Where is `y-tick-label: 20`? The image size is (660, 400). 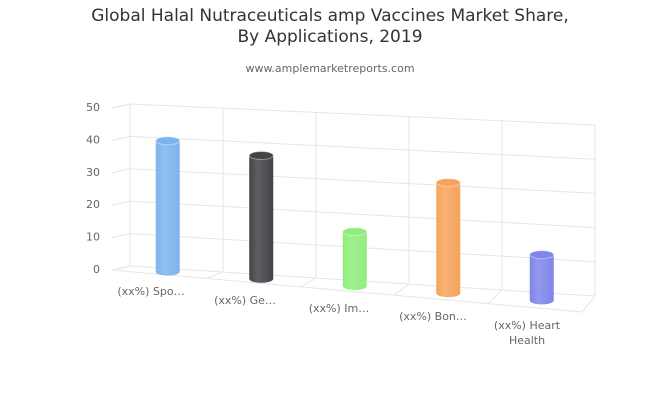 y-tick-label: 20 is located at coordinates (93, 204).